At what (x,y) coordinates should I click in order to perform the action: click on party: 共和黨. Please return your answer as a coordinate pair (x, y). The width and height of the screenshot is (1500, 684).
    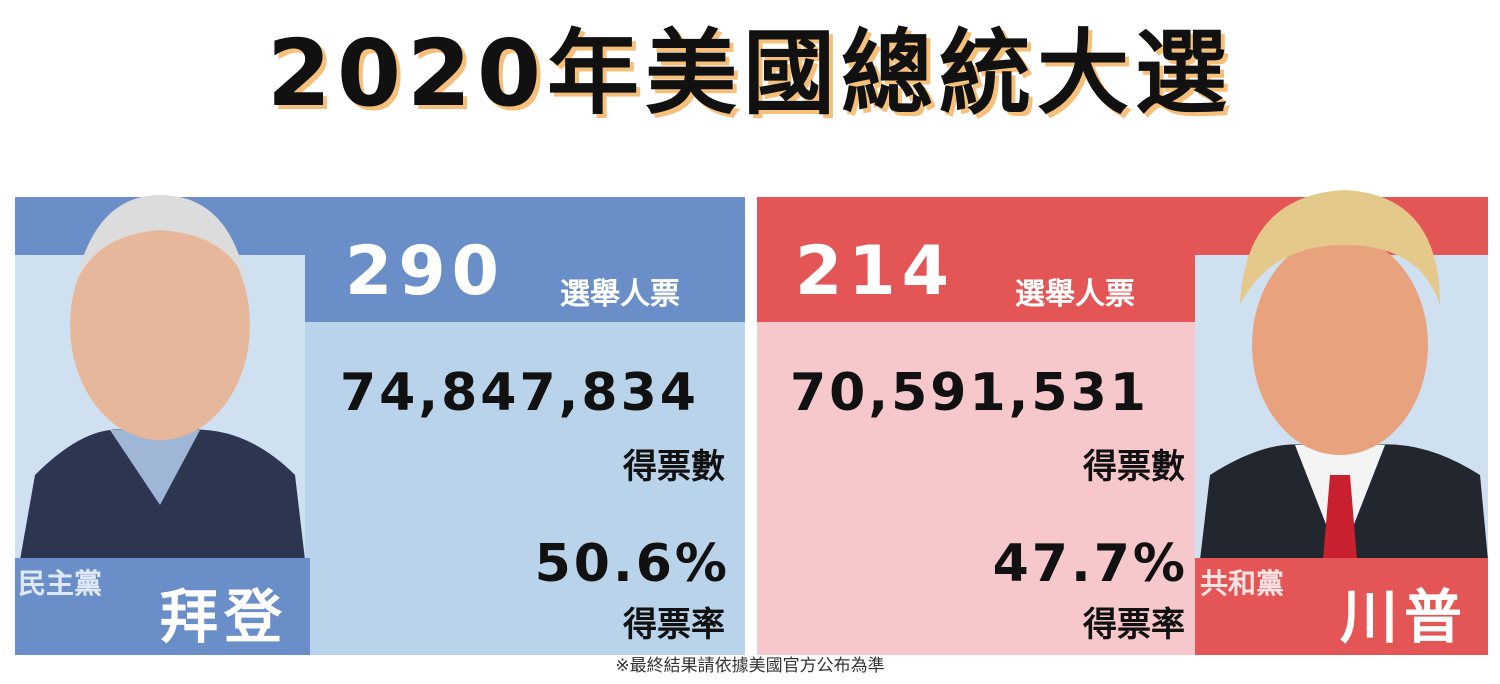
    Looking at the image, I should click on (1242, 583).